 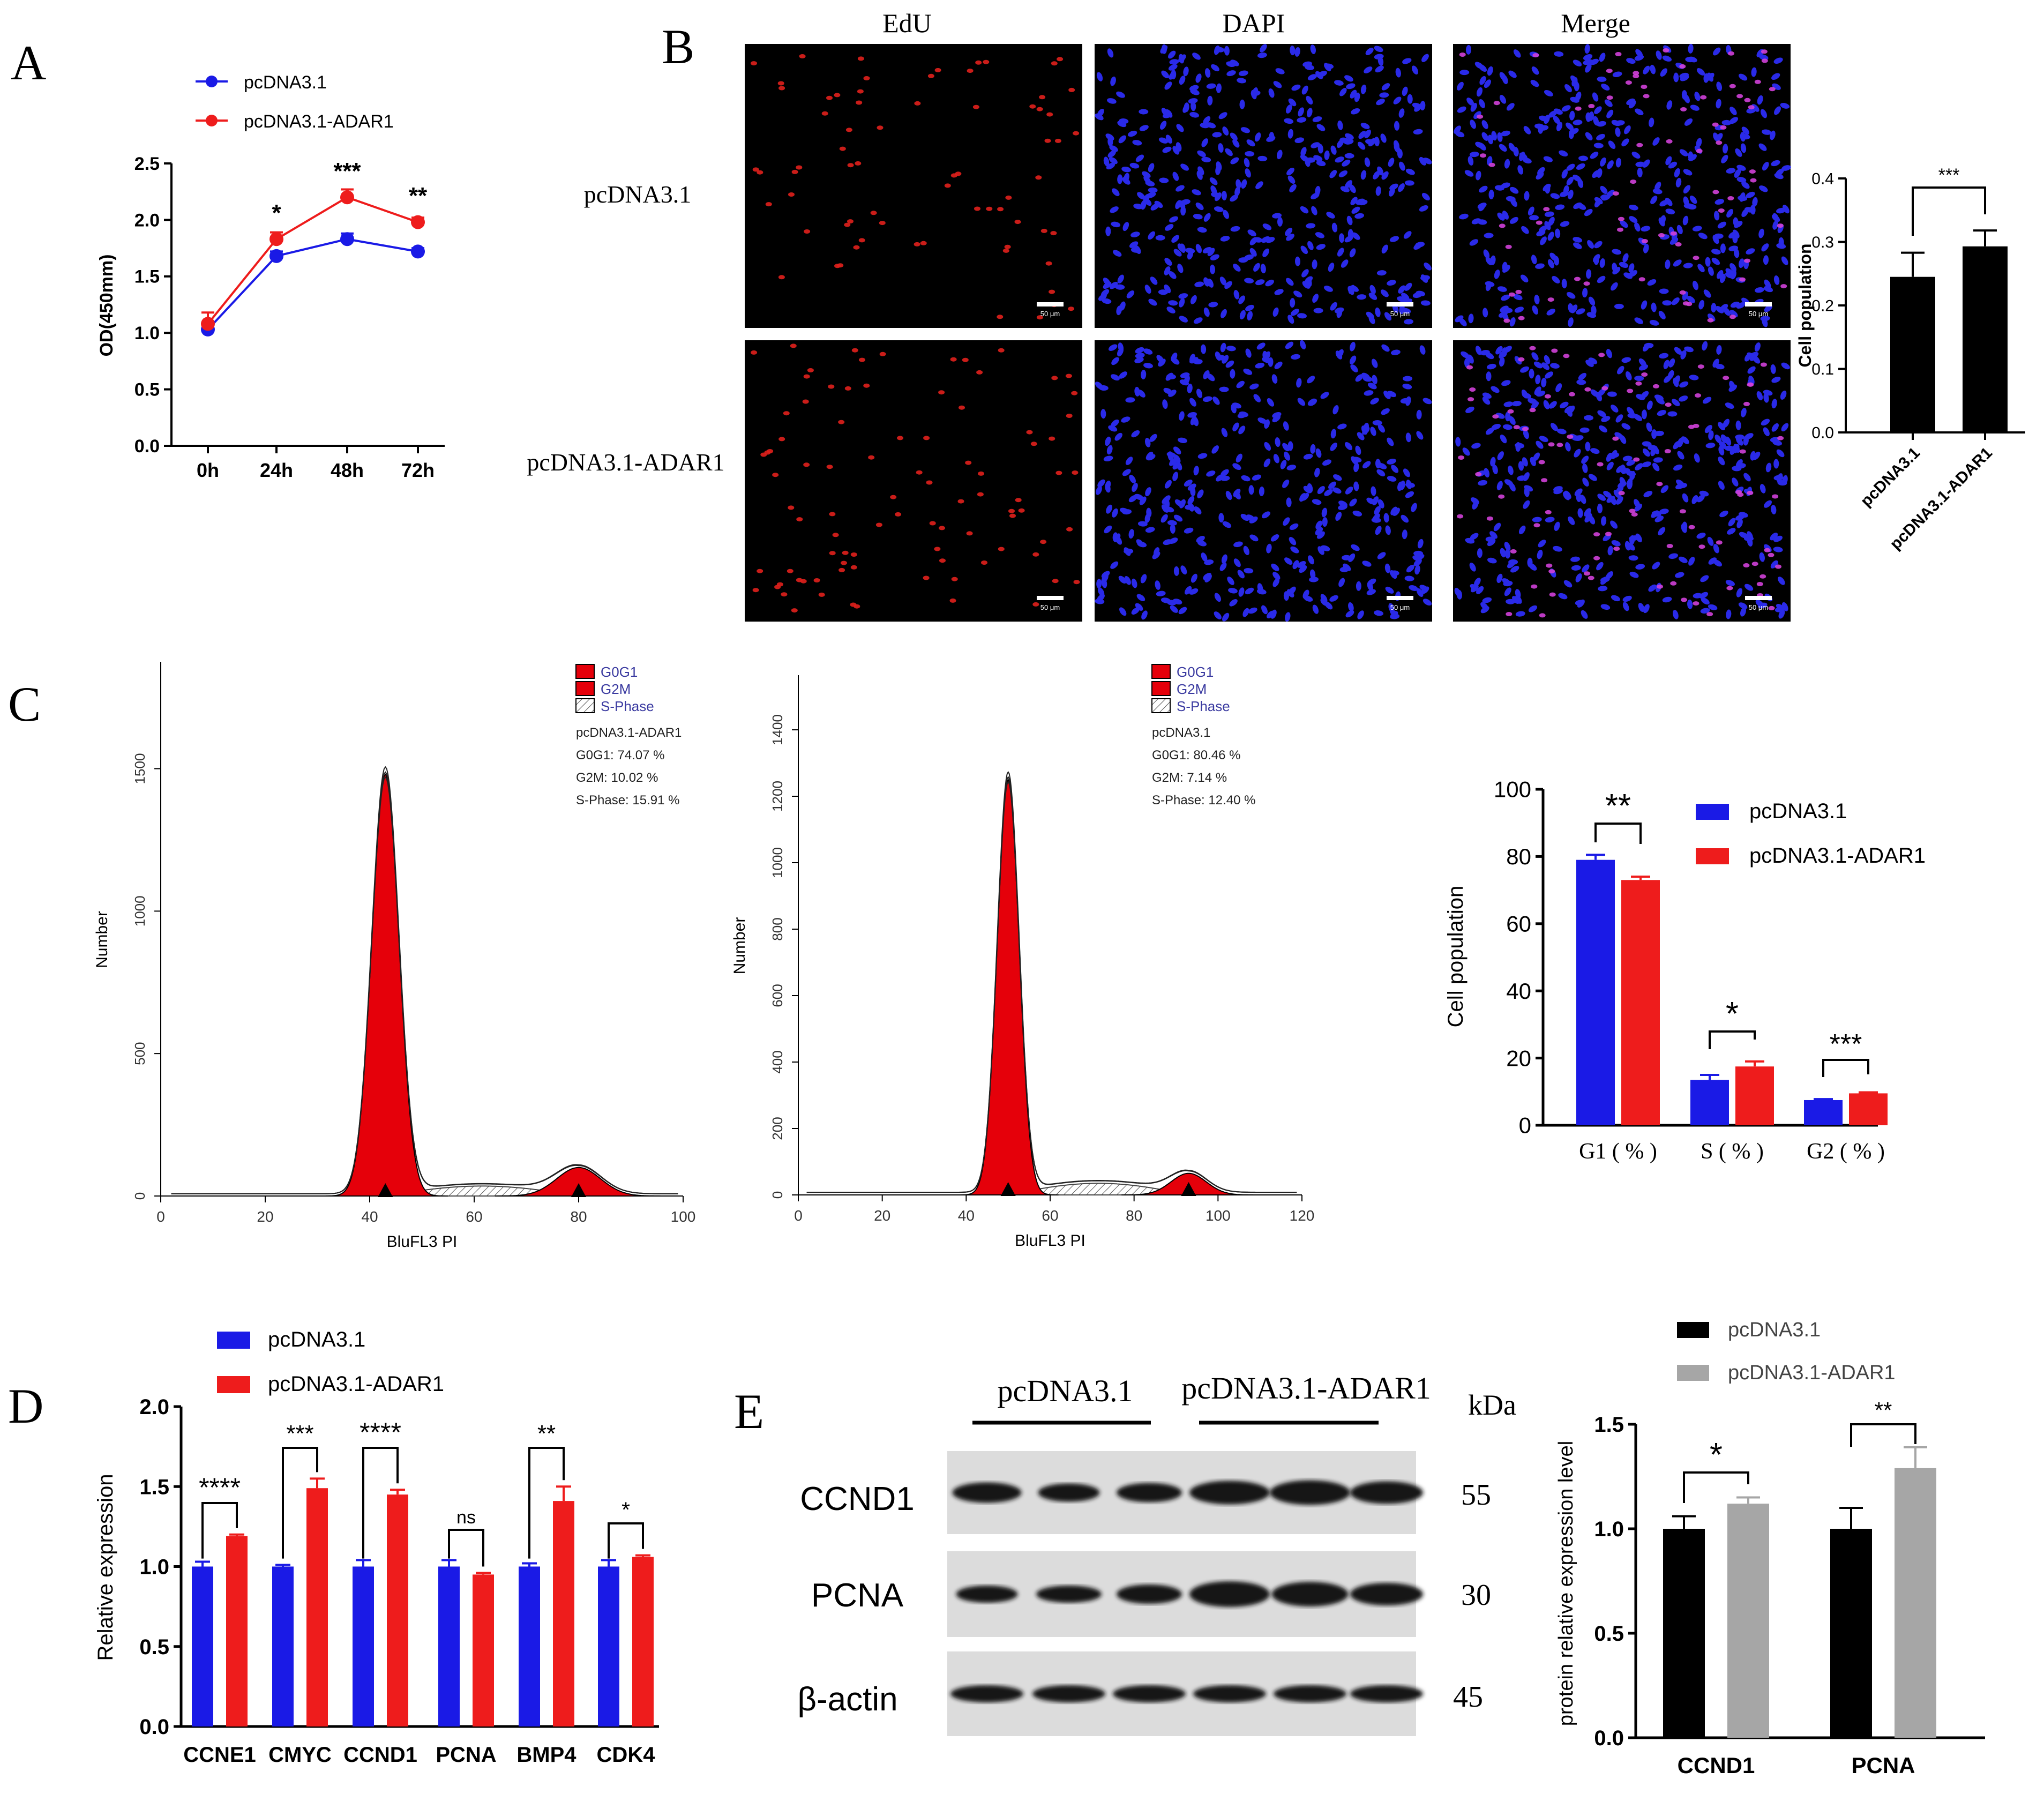 What do you see at coordinates (1798, 811) in the screenshot?
I see `legend-label: pcDNA3.1` at bounding box center [1798, 811].